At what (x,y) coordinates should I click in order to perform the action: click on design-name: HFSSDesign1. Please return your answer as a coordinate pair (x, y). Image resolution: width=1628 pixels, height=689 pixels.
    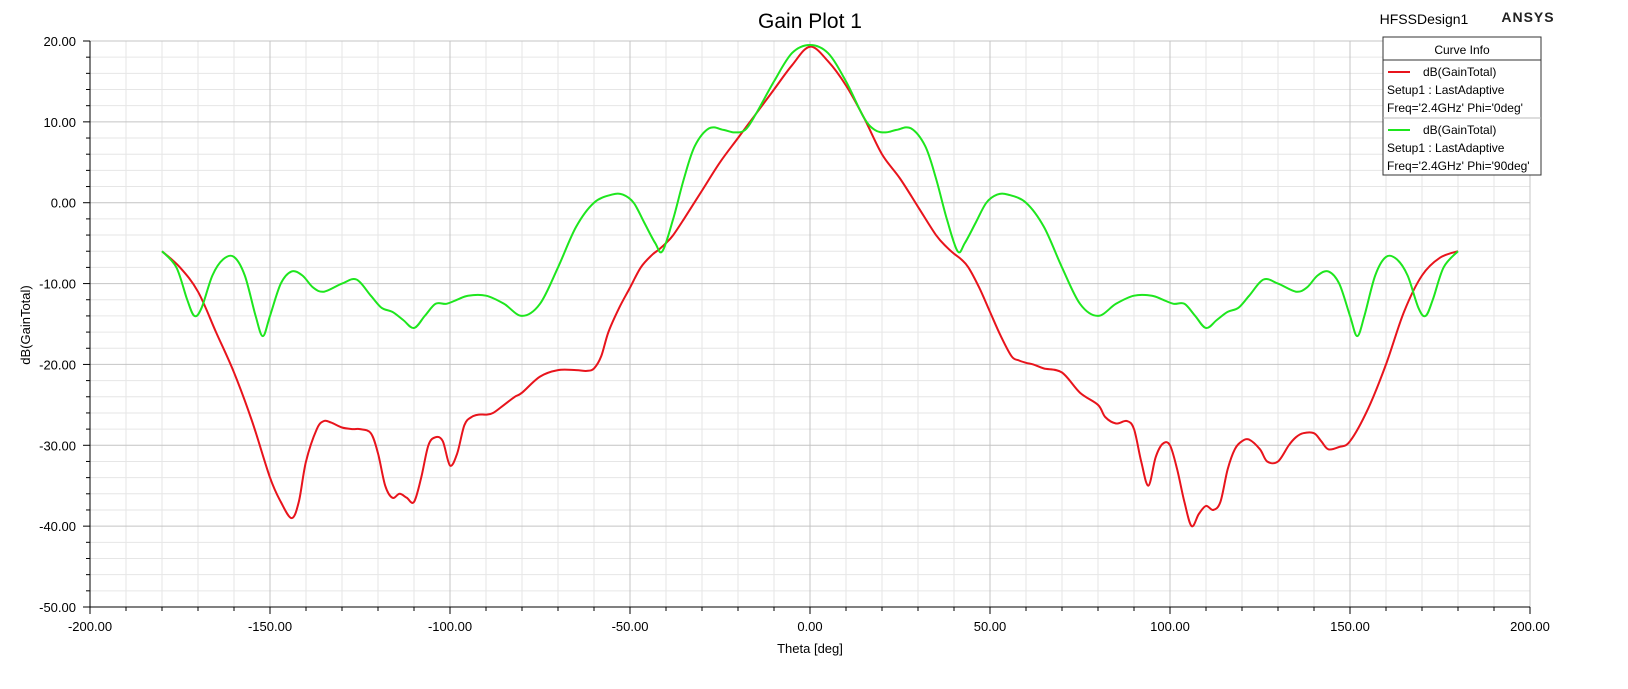
    Looking at the image, I should click on (1424, 19).